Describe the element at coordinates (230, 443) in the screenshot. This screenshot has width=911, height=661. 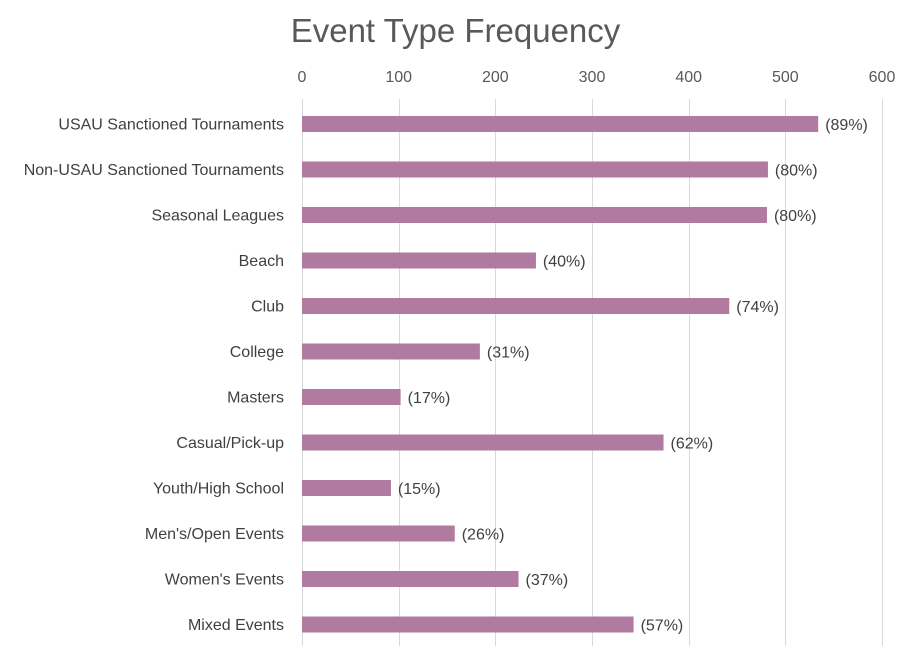
I see `category-label-7: Casual/Pick-up` at that location.